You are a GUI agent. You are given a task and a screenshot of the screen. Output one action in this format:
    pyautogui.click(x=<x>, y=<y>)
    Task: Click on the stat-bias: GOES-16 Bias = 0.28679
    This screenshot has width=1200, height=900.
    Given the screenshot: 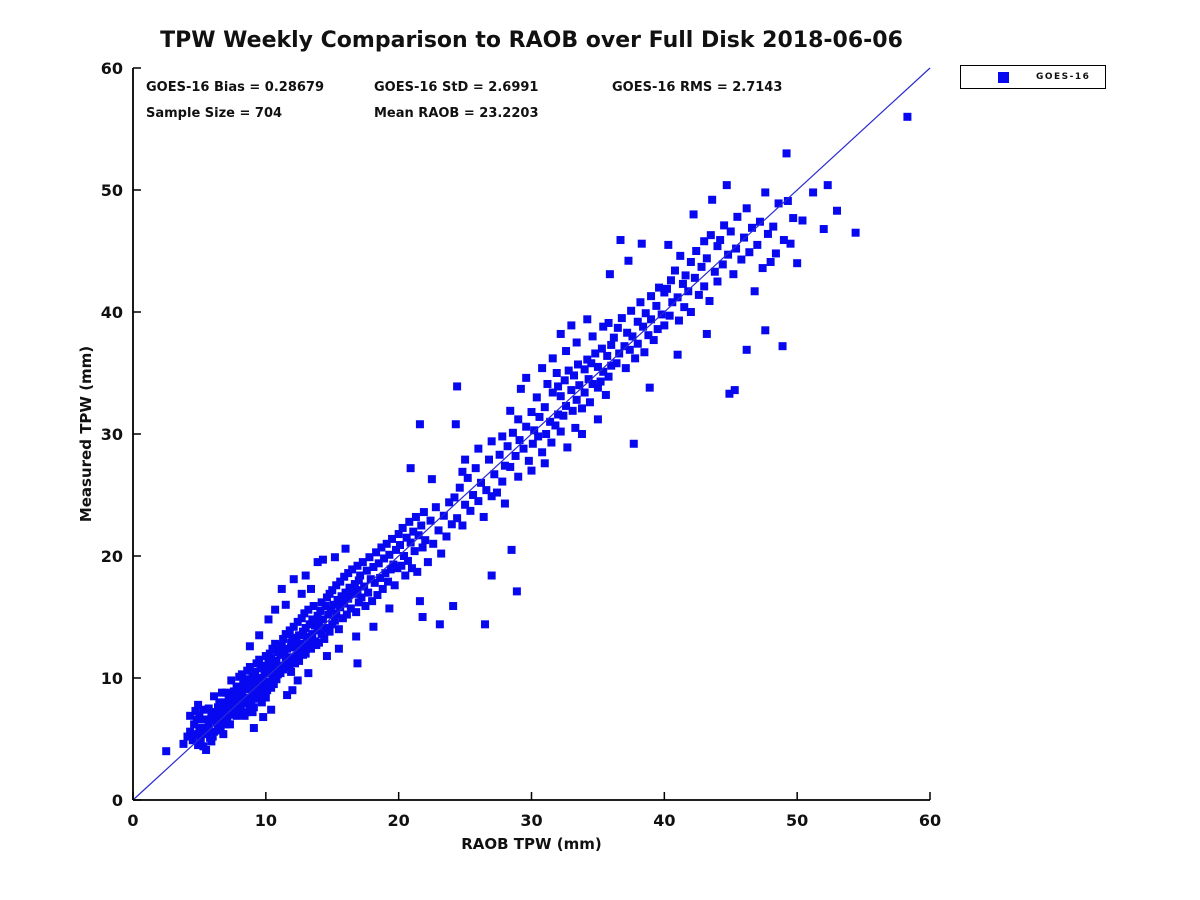 What is the action you would take?
    pyautogui.click(x=235, y=87)
    